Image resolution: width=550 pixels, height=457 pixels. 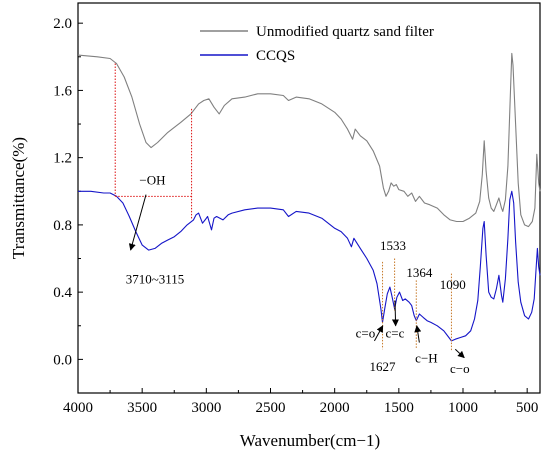 I want to click on x-tick-label: 2500, so click(x=271, y=408).